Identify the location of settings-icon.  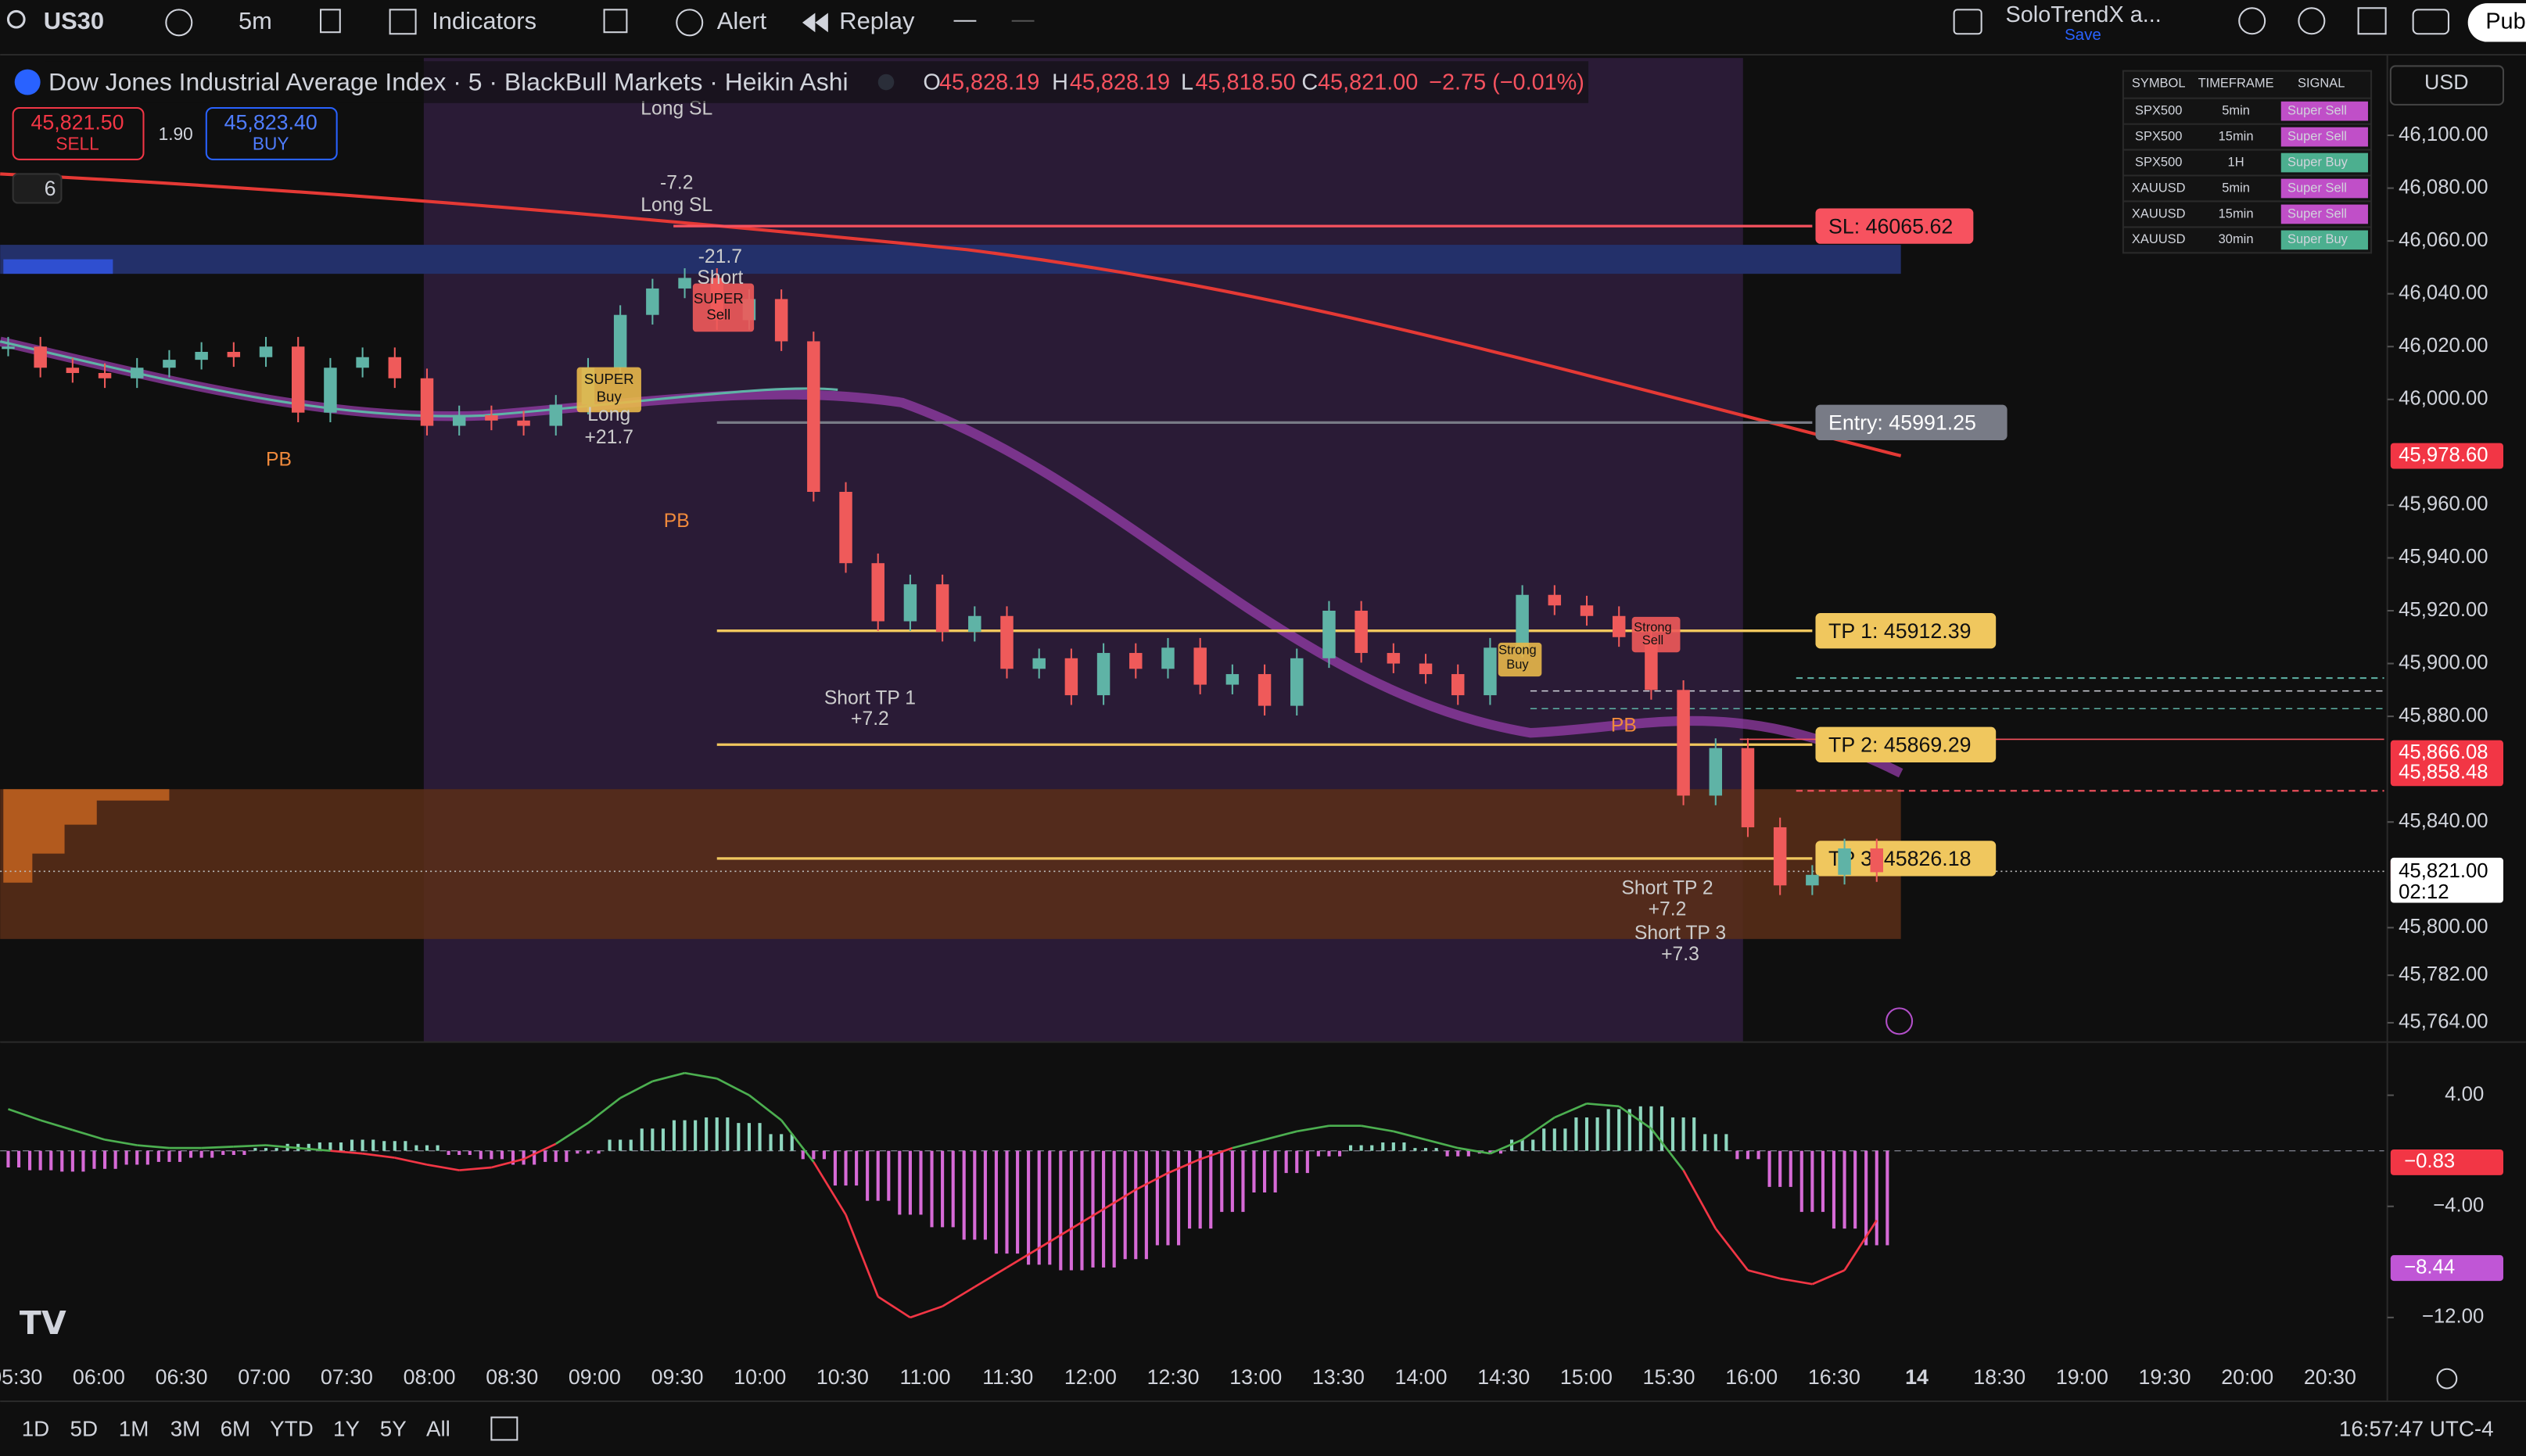
(2312, 21).